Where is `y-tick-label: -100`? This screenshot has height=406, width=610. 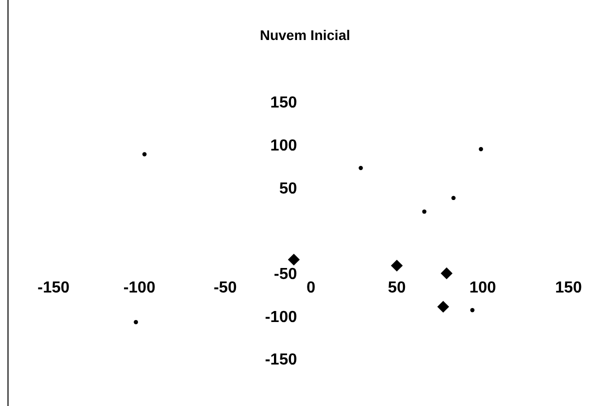
y-tick-label: -100 is located at coordinates (281, 317).